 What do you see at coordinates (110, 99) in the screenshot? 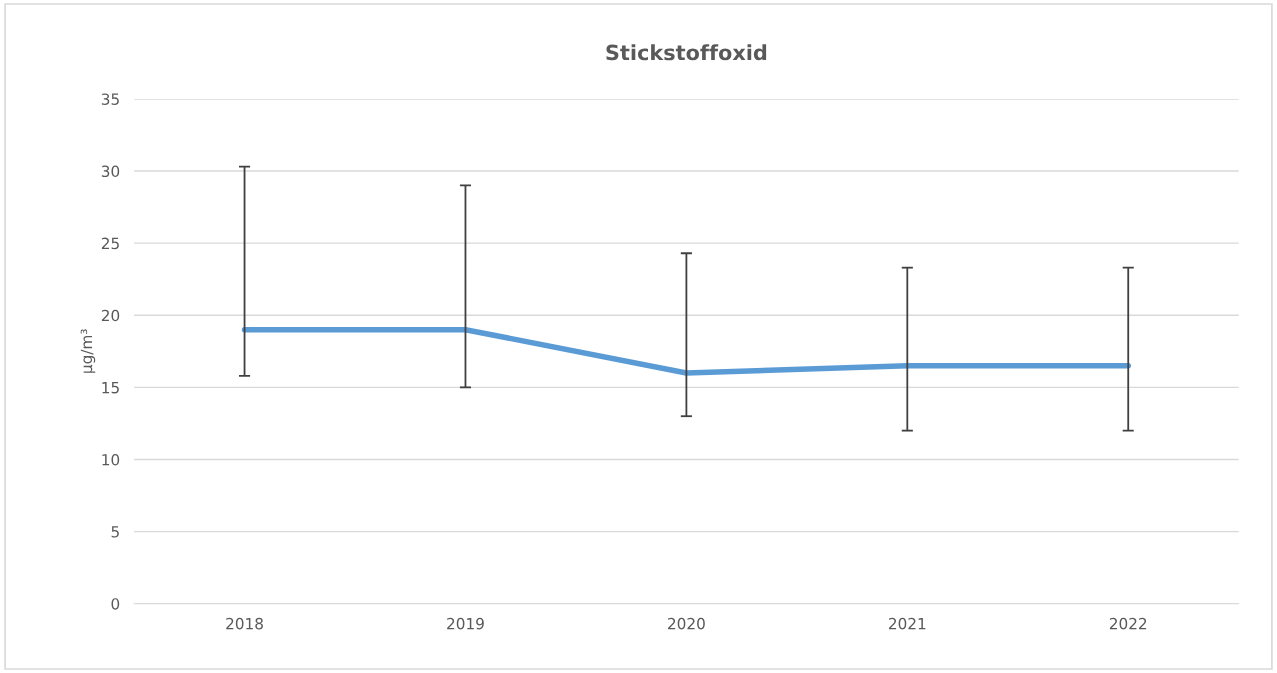
I see `y-tick-label: 35` at bounding box center [110, 99].